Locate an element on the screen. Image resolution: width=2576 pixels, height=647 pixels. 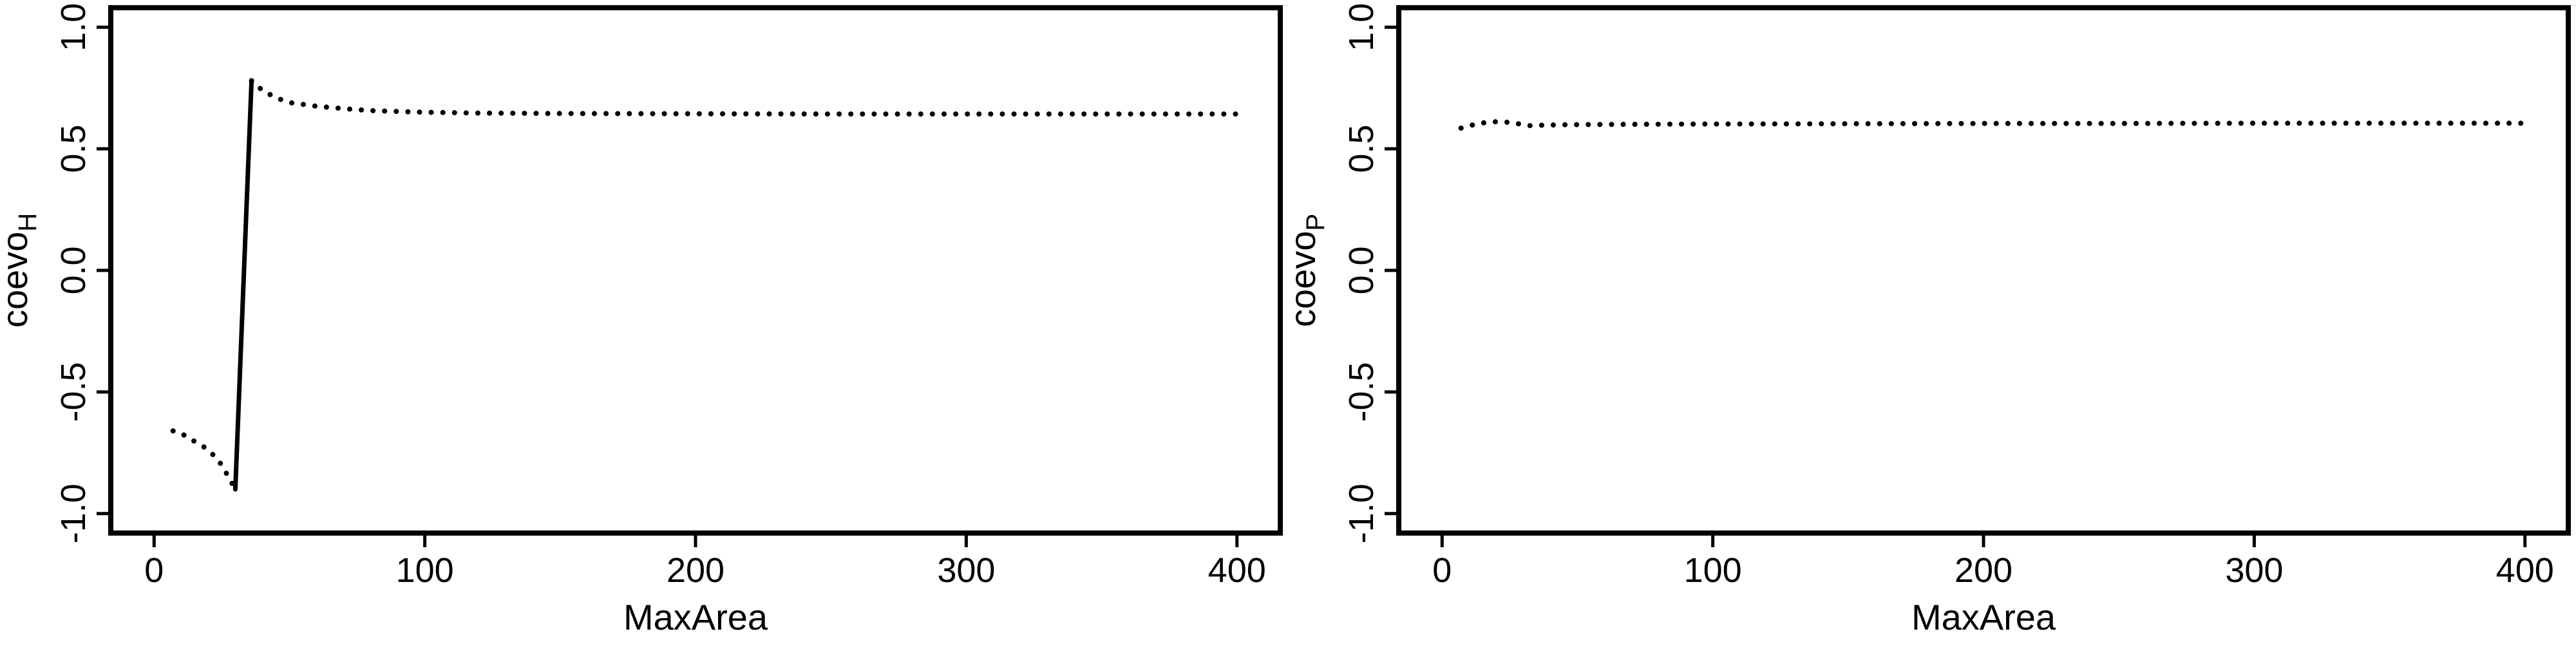
y-axis-label-subscript: P is located at coordinates (1316, 223).